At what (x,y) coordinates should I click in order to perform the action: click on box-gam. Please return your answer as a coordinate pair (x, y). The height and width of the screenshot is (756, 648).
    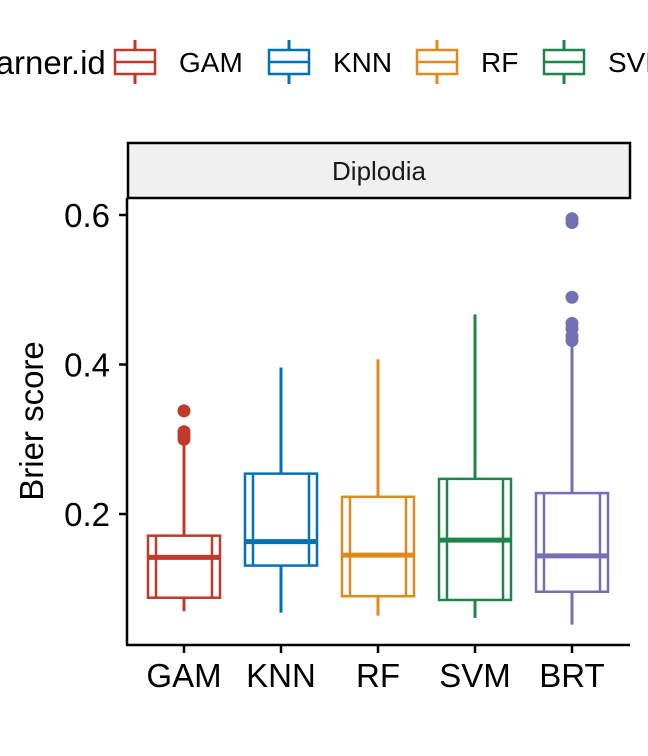
    Looking at the image, I should click on (184, 508).